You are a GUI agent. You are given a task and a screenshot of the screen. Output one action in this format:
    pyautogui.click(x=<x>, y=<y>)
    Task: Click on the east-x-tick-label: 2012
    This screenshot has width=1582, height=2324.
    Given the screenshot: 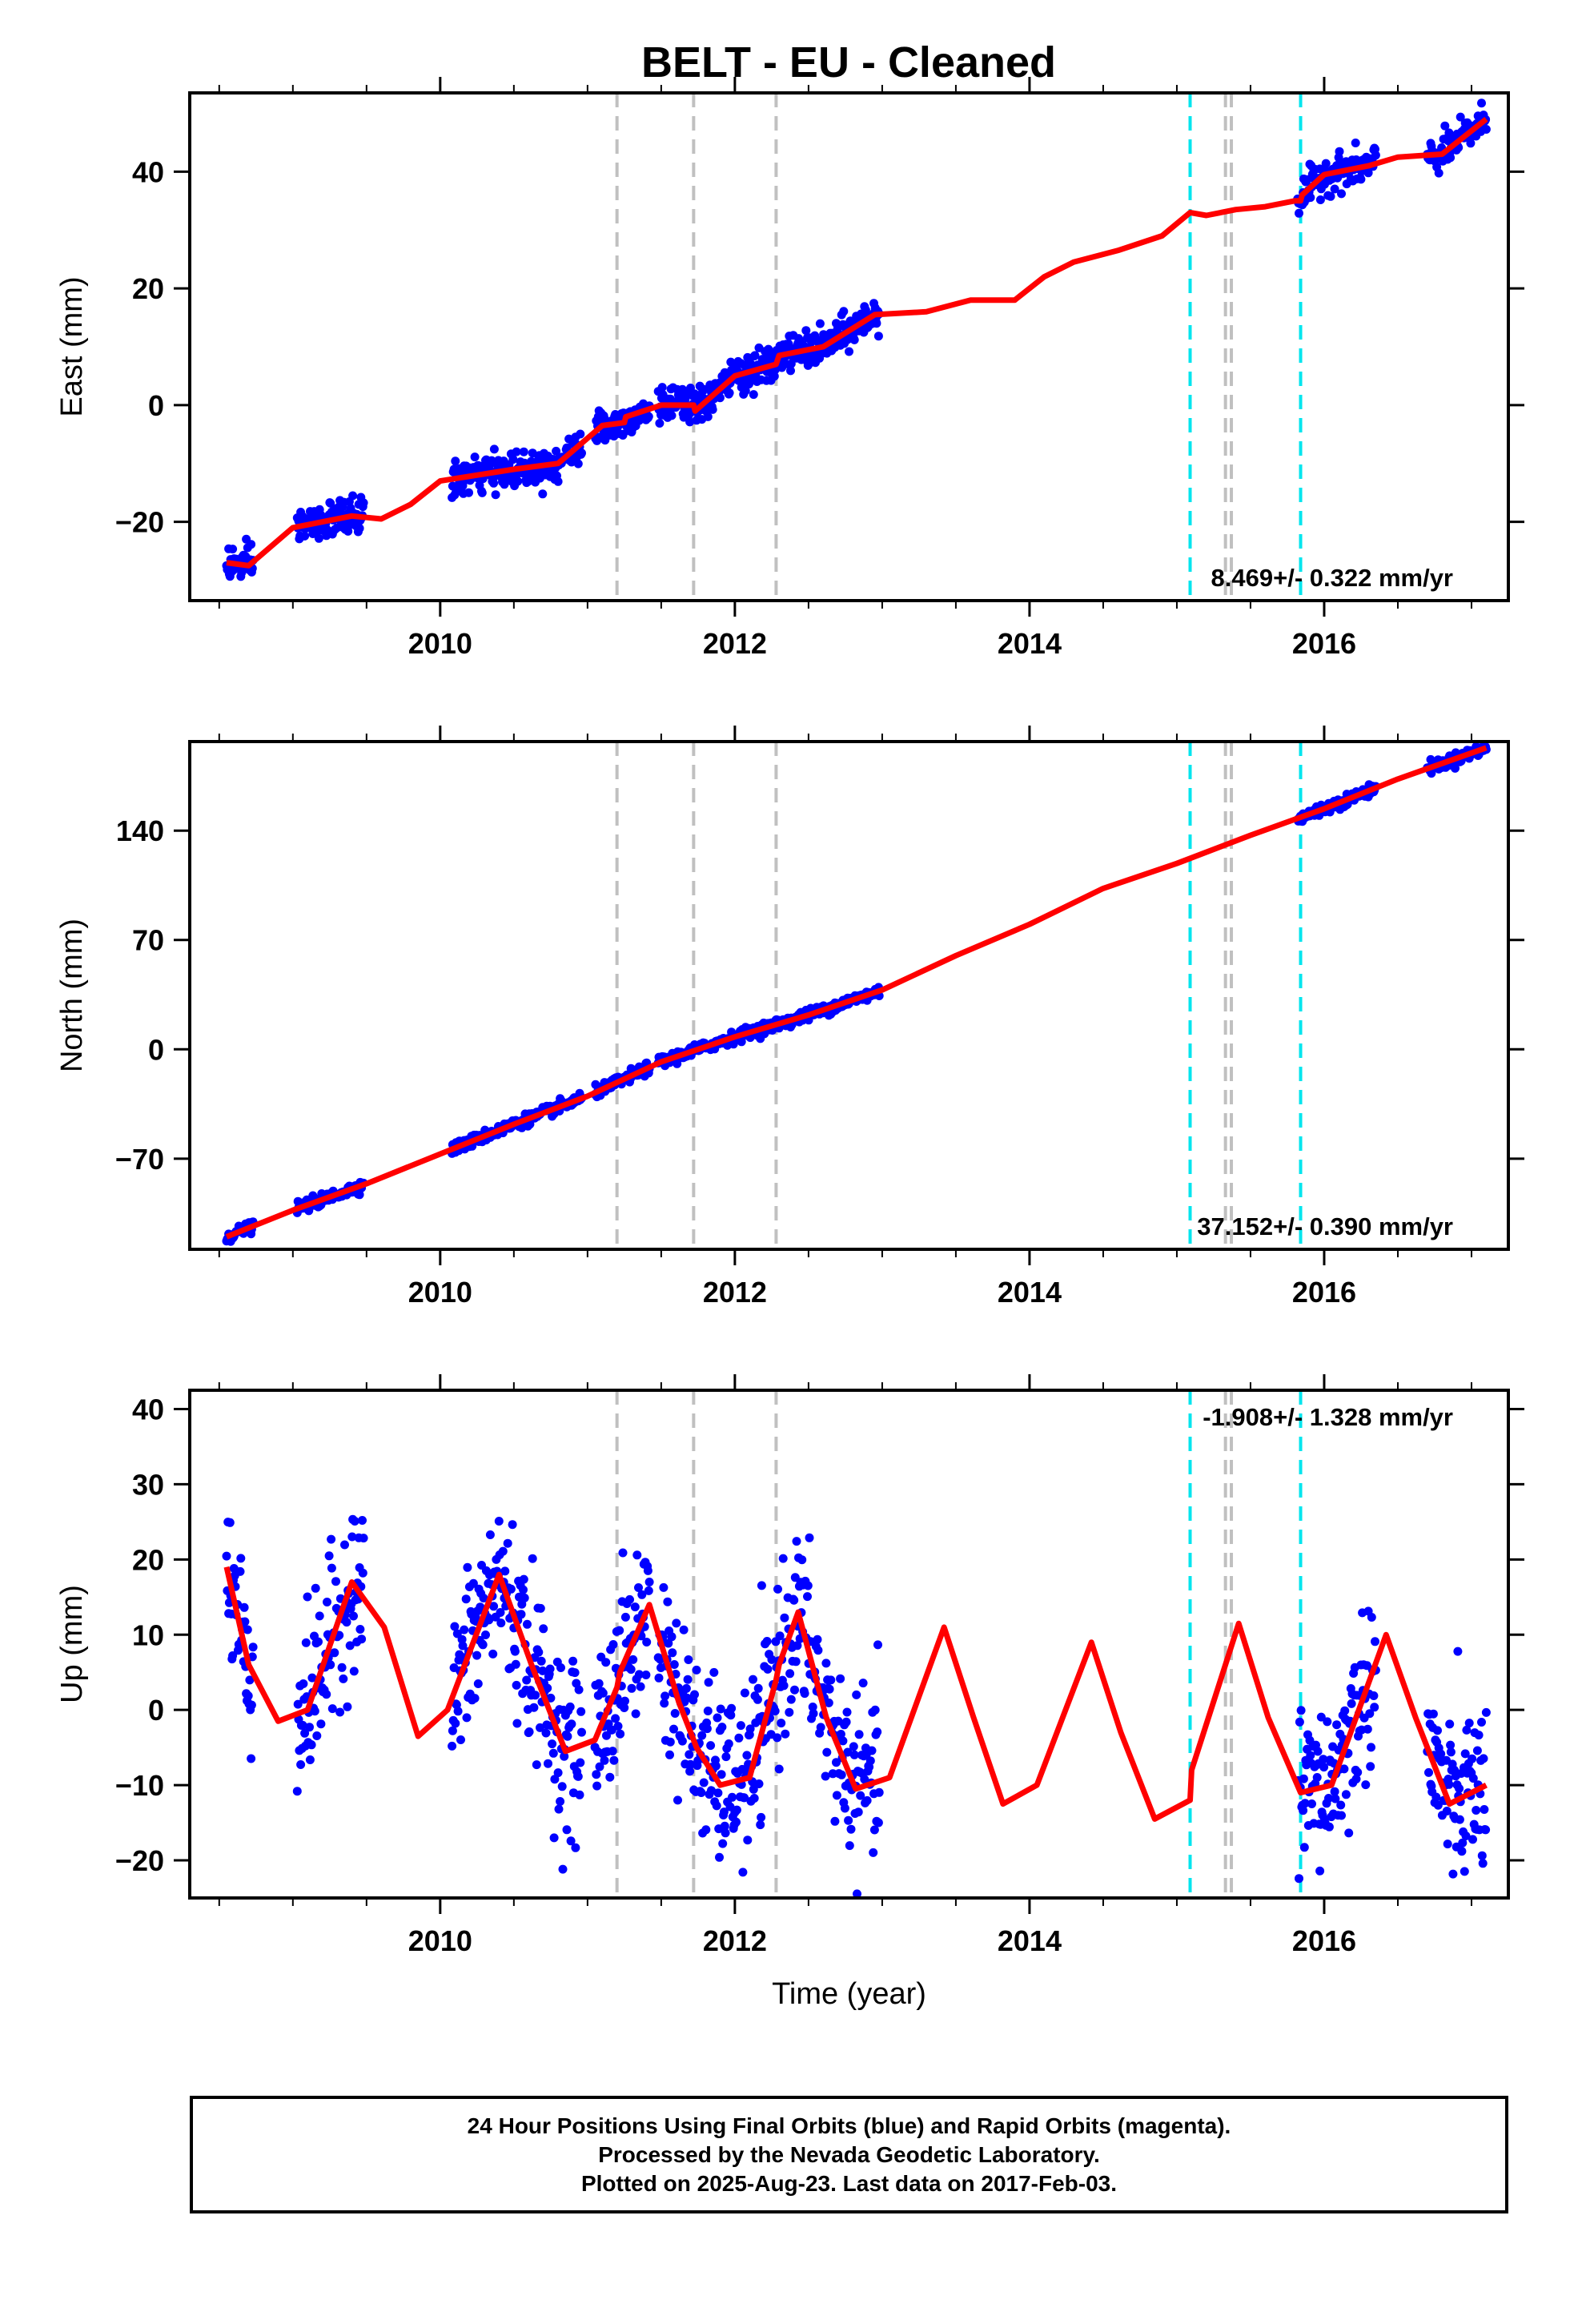 What is the action you would take?
    pyautogui.click(x=735, y=644)
    